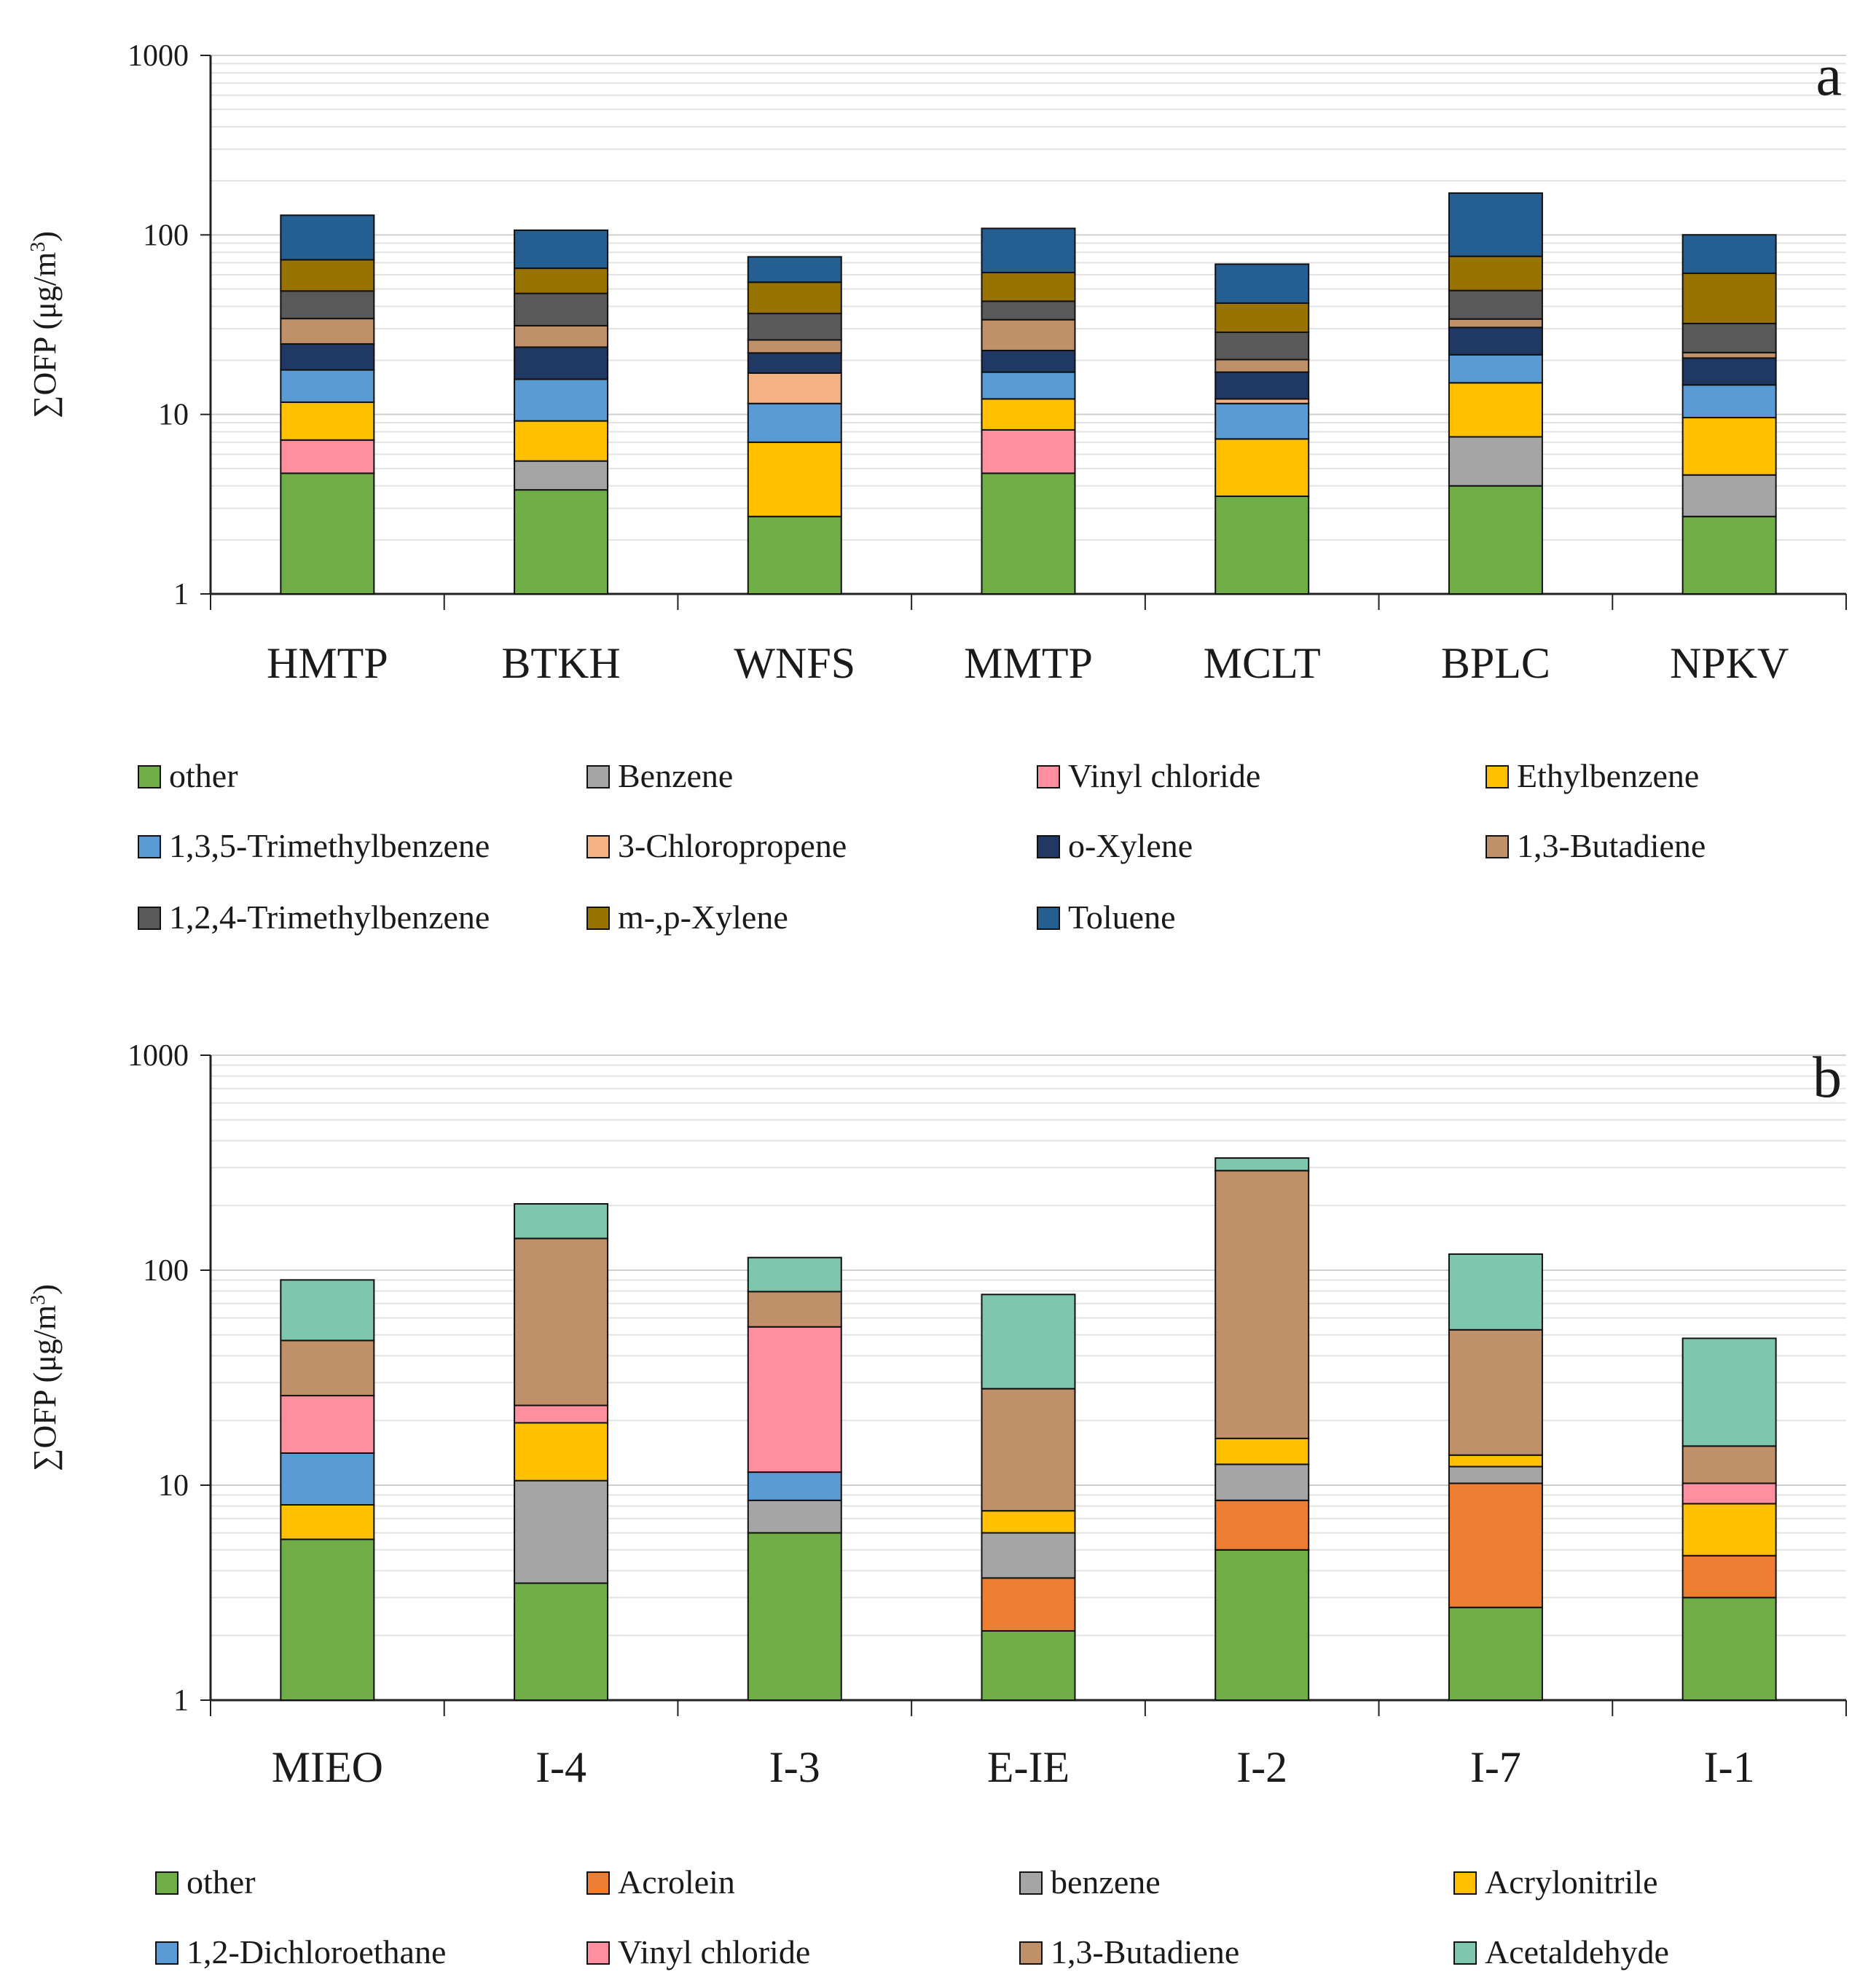  Describe the element at coordinates (560, 663) in the screenshot. I see `category-label: BTKH` at that location.